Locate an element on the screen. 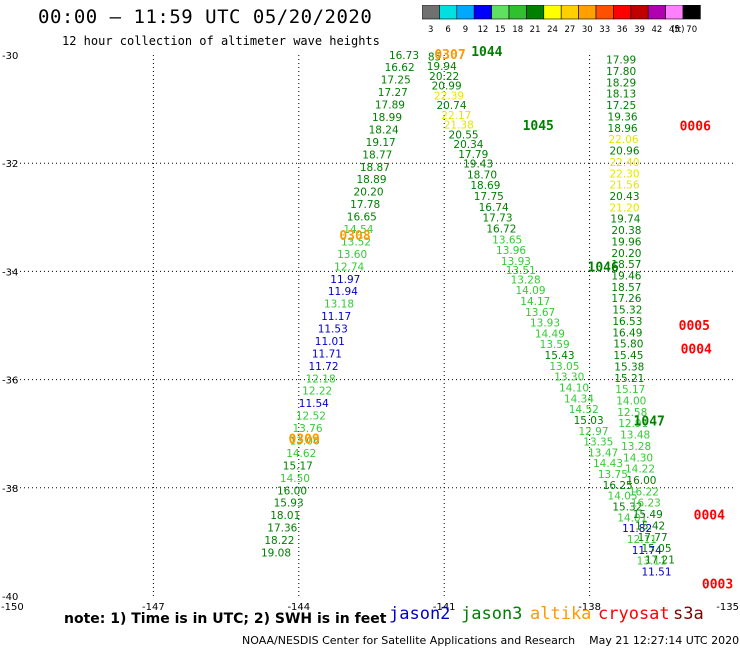 The width and height of the screenshot is (740, 650). wave-height-point: 13.05 is located at coordinates (564, 367).